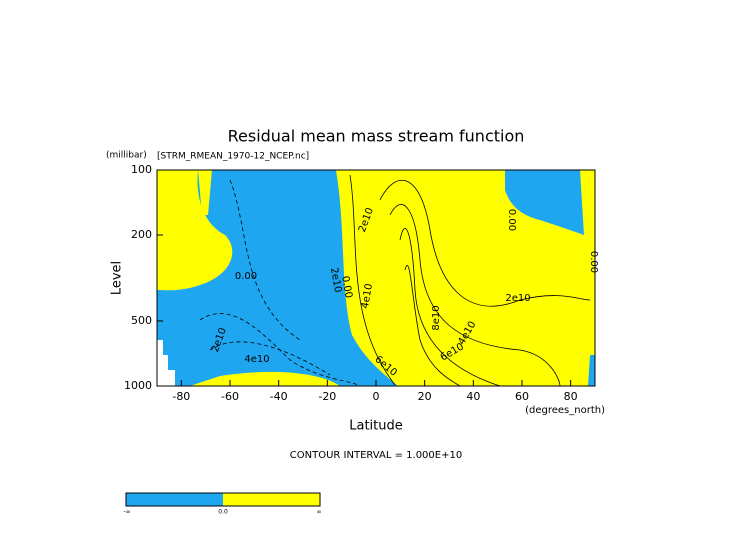 This screenshot has height=536, width=752. Describe the element at coordinates (223, 512) in the screenshot. I see `colorbar-label: 0.0` at that location.